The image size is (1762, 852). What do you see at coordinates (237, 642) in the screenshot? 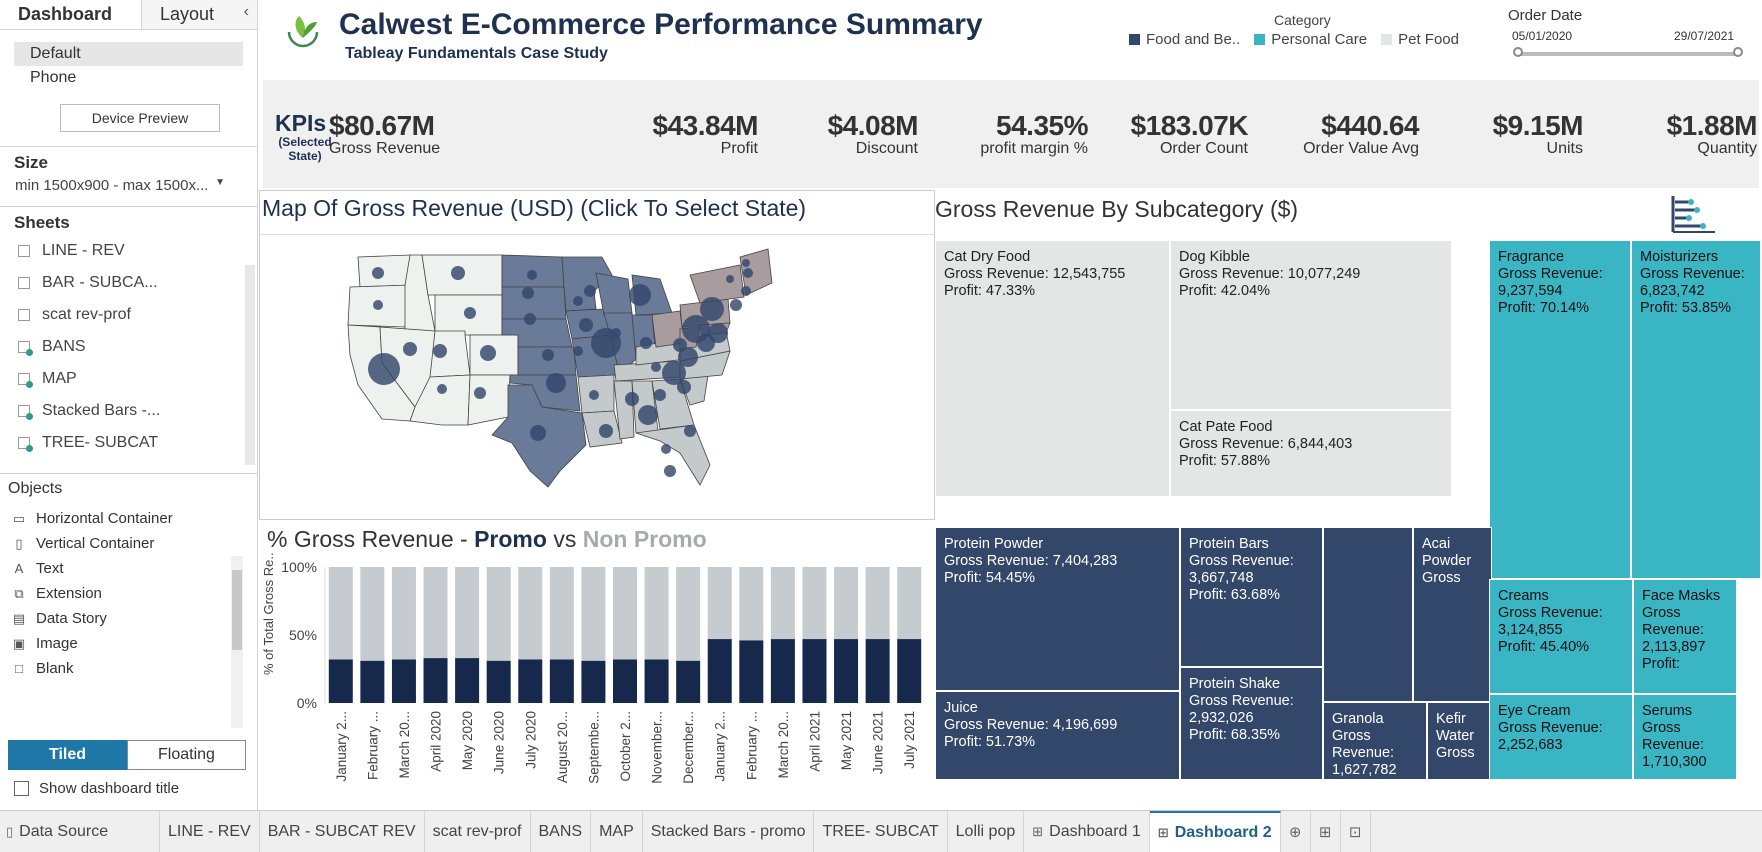
I see `objects-scrollbar` at bounding box center [237, 642].